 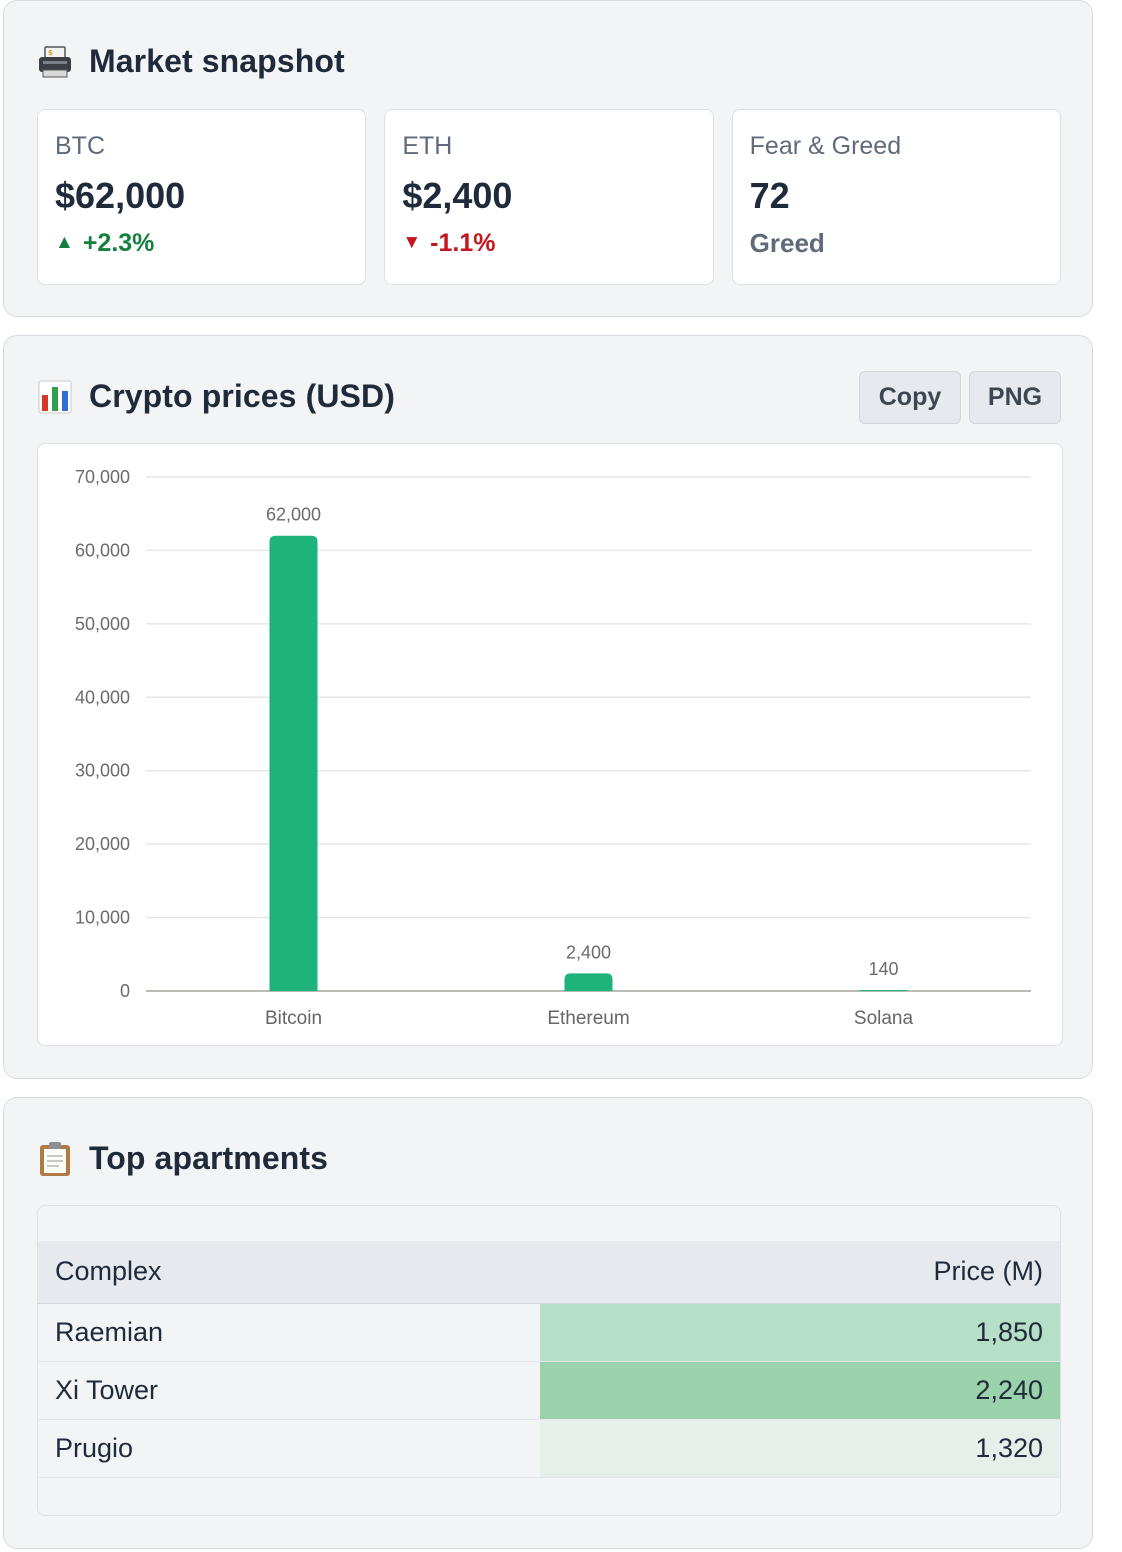 I want to click on card-value: $62,000, so click(x=120, y=195).